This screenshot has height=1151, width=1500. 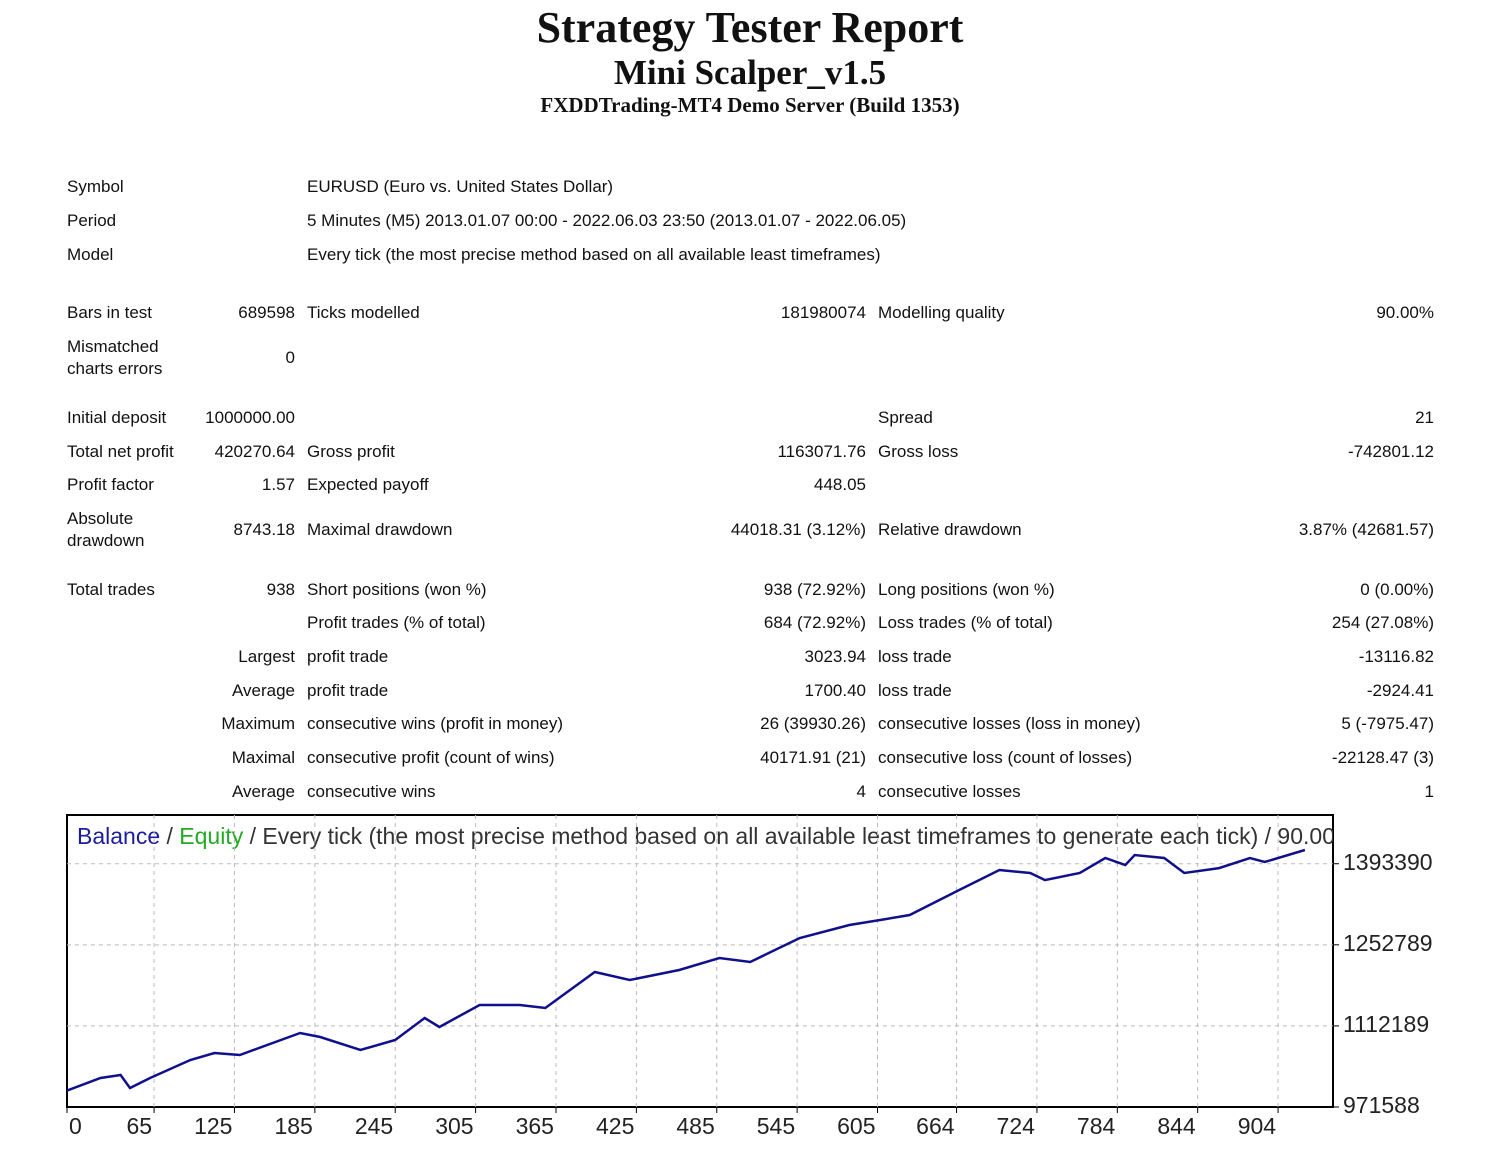 What do you see at coordinates (1382, 757) in the screenshot?
I see `stat-value: -22128.47 (3)` at bounding box center [1382, 757].